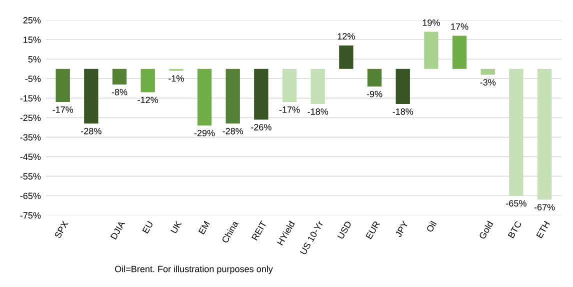 The image size is (573, 287). What do you see at coordinates (261, 127) in the screenshot?
I see `data-label: -26%` at bounding box center [261, 127].